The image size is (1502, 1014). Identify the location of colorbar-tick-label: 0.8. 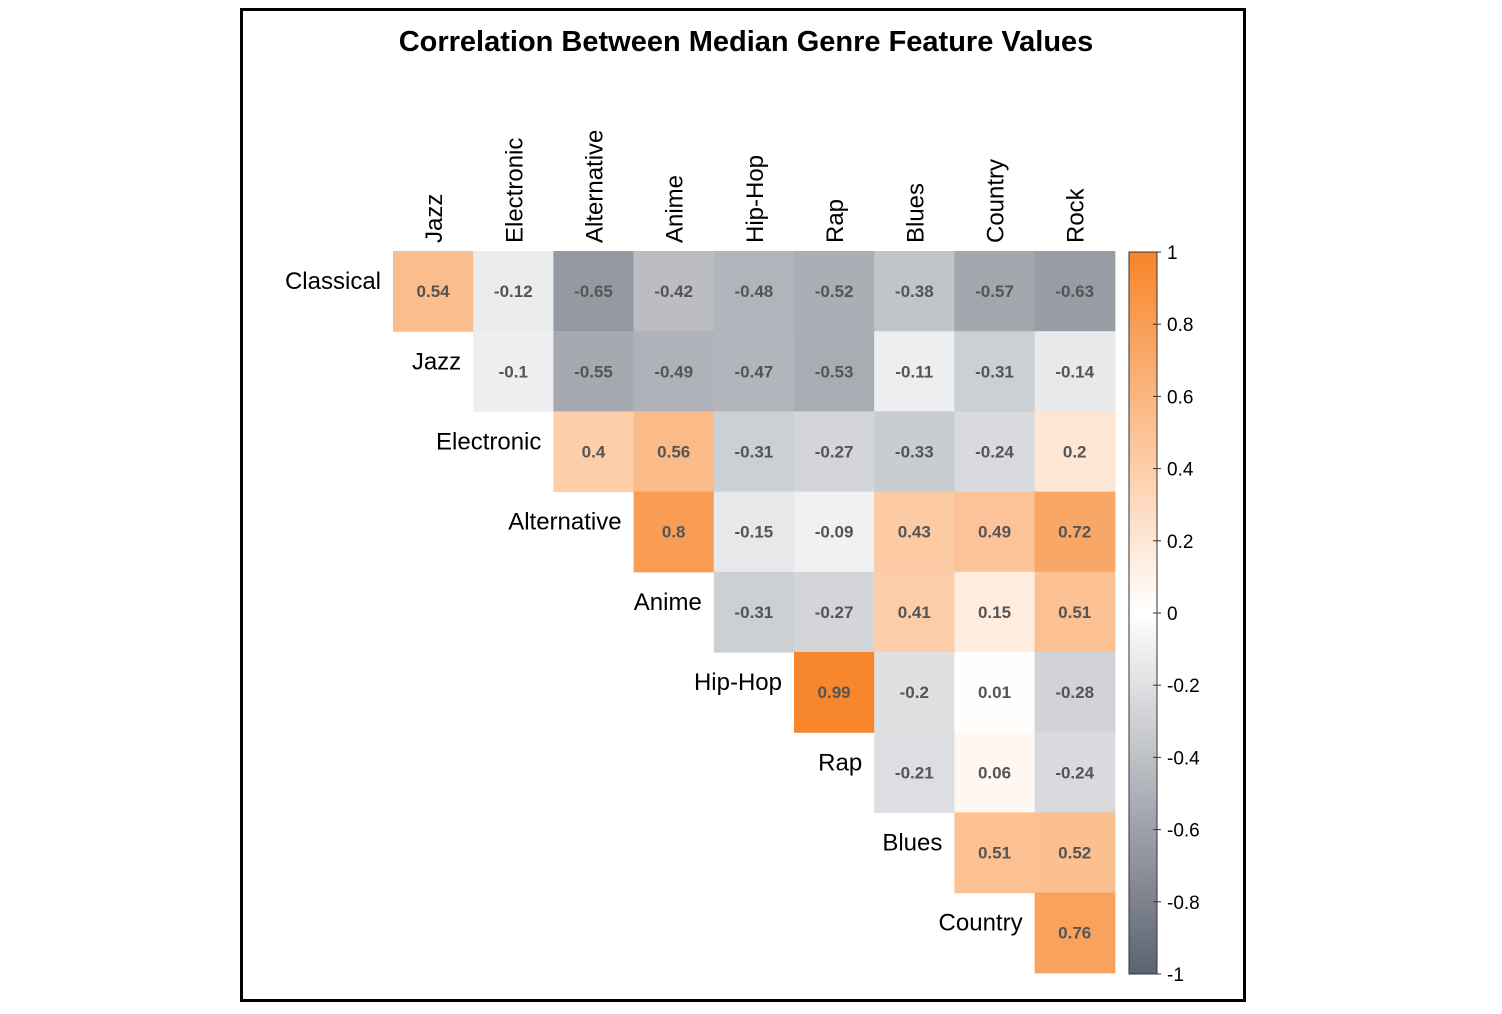
(1180, 325).